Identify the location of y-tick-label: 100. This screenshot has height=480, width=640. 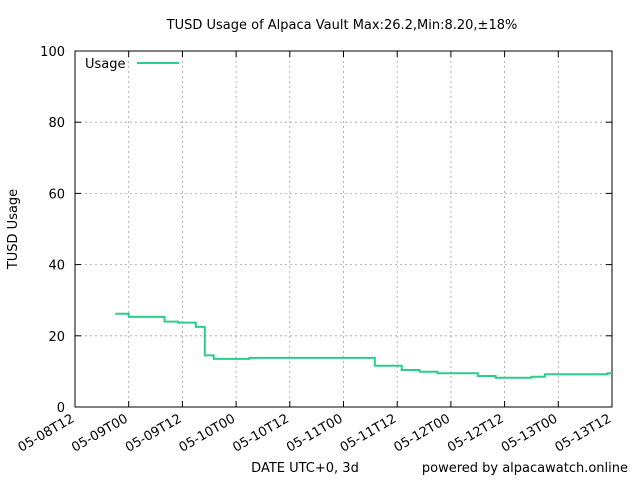
(52, 52).